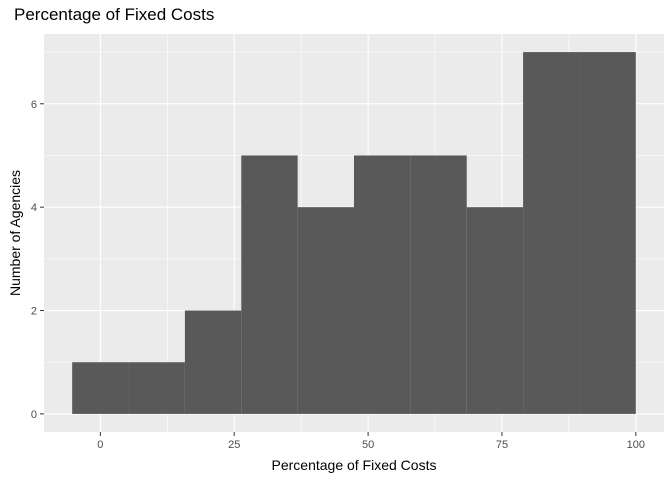  I want to click on y-tick-label: 4, so click(34, 208).